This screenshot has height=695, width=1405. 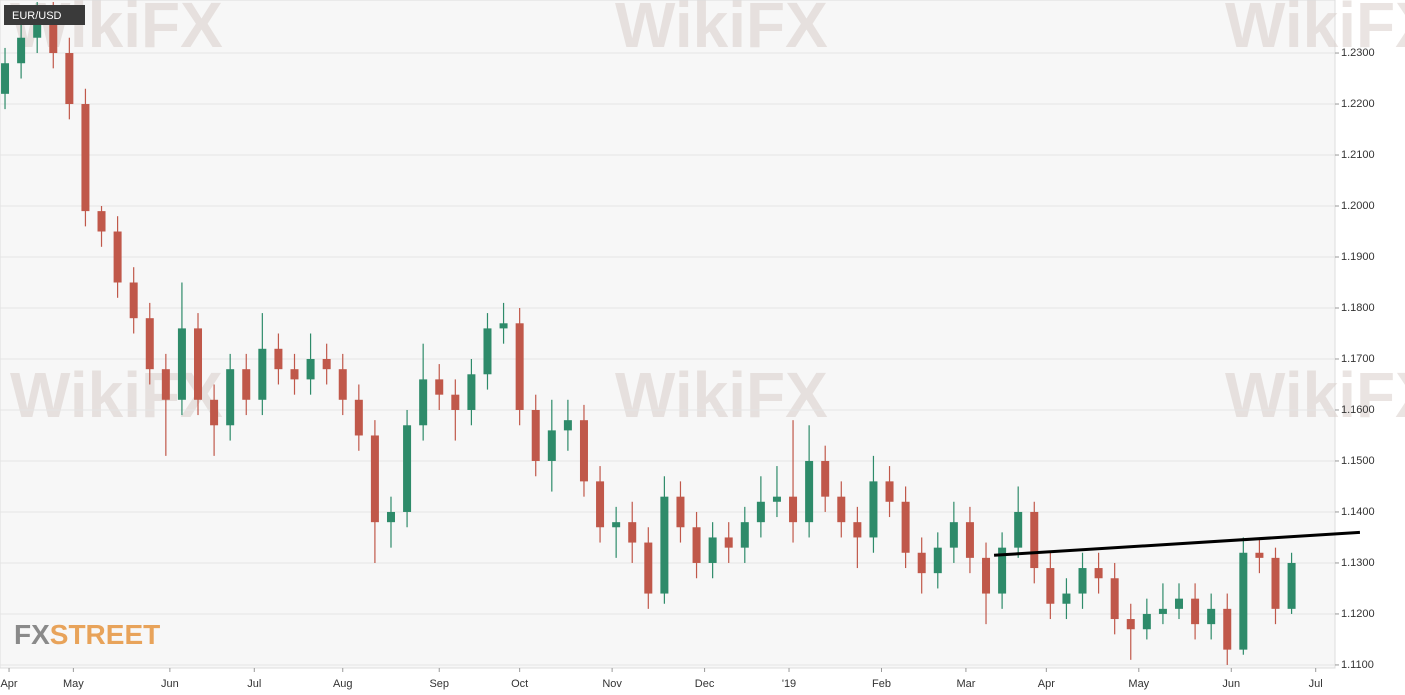 I want to click on title-box, so click(x=44, y=15).